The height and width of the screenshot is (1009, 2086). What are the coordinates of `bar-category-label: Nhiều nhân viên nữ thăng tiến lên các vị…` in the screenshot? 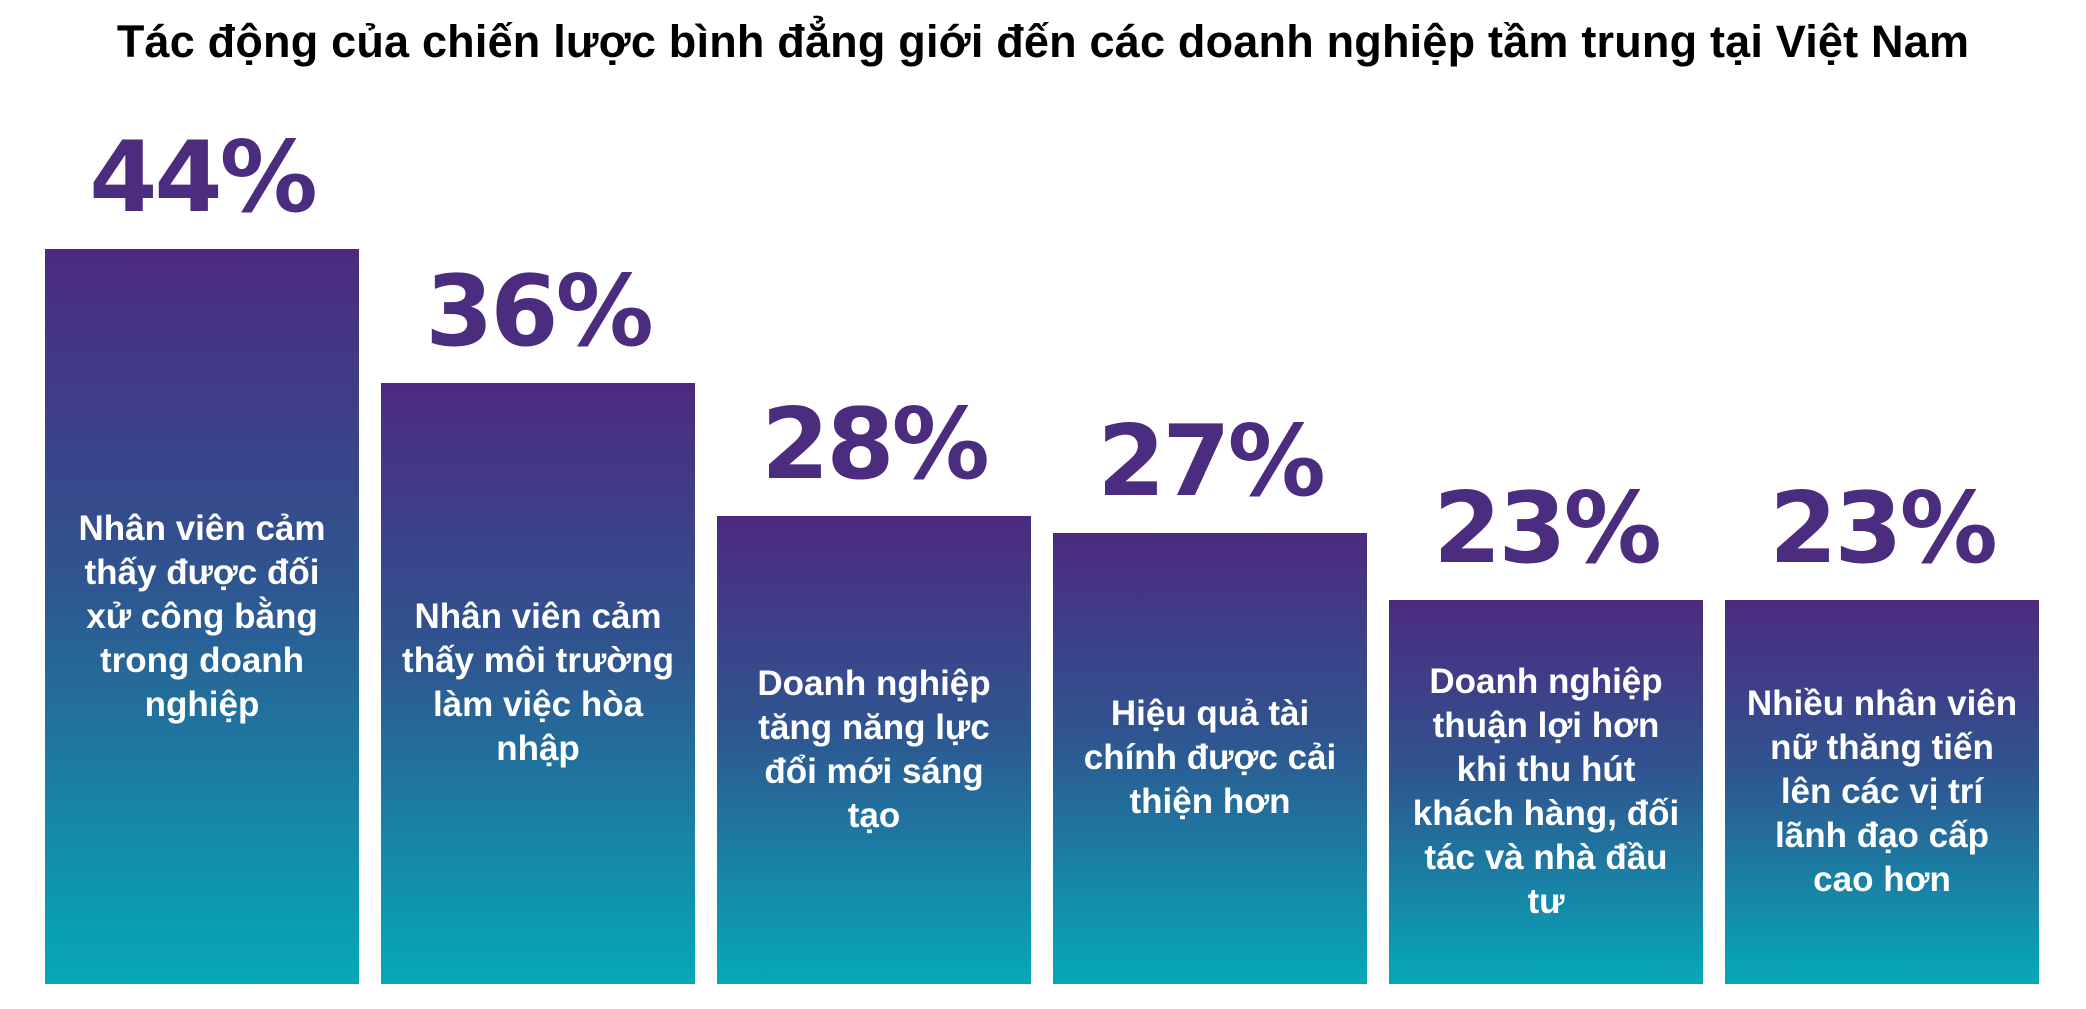 It's located at (1882, 791).